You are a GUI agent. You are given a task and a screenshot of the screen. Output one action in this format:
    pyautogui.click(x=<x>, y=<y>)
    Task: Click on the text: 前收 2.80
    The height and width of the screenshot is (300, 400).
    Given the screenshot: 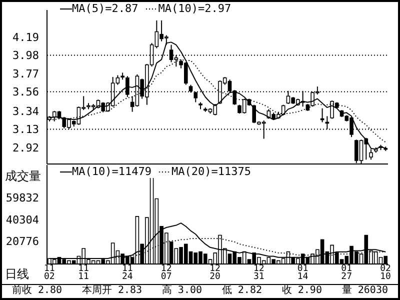 What is the action you would take?
    pyautogui.click(x=37, y=291)
    